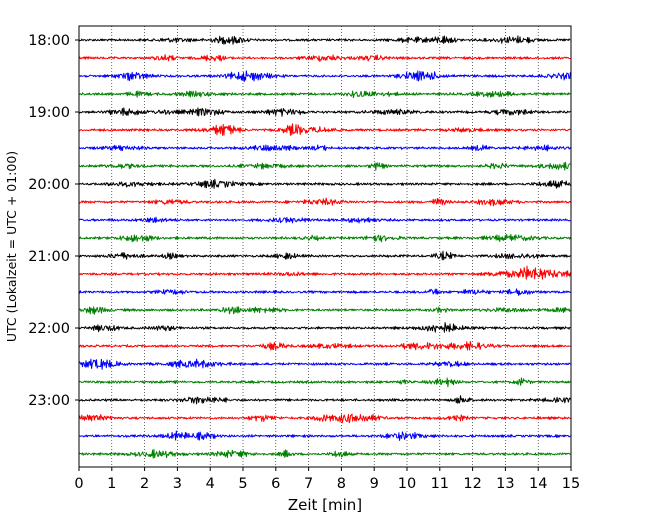 The height and width of the screenshot is (520, 650). I want to click on y-tick-label: 20:00, so click(49, 185).